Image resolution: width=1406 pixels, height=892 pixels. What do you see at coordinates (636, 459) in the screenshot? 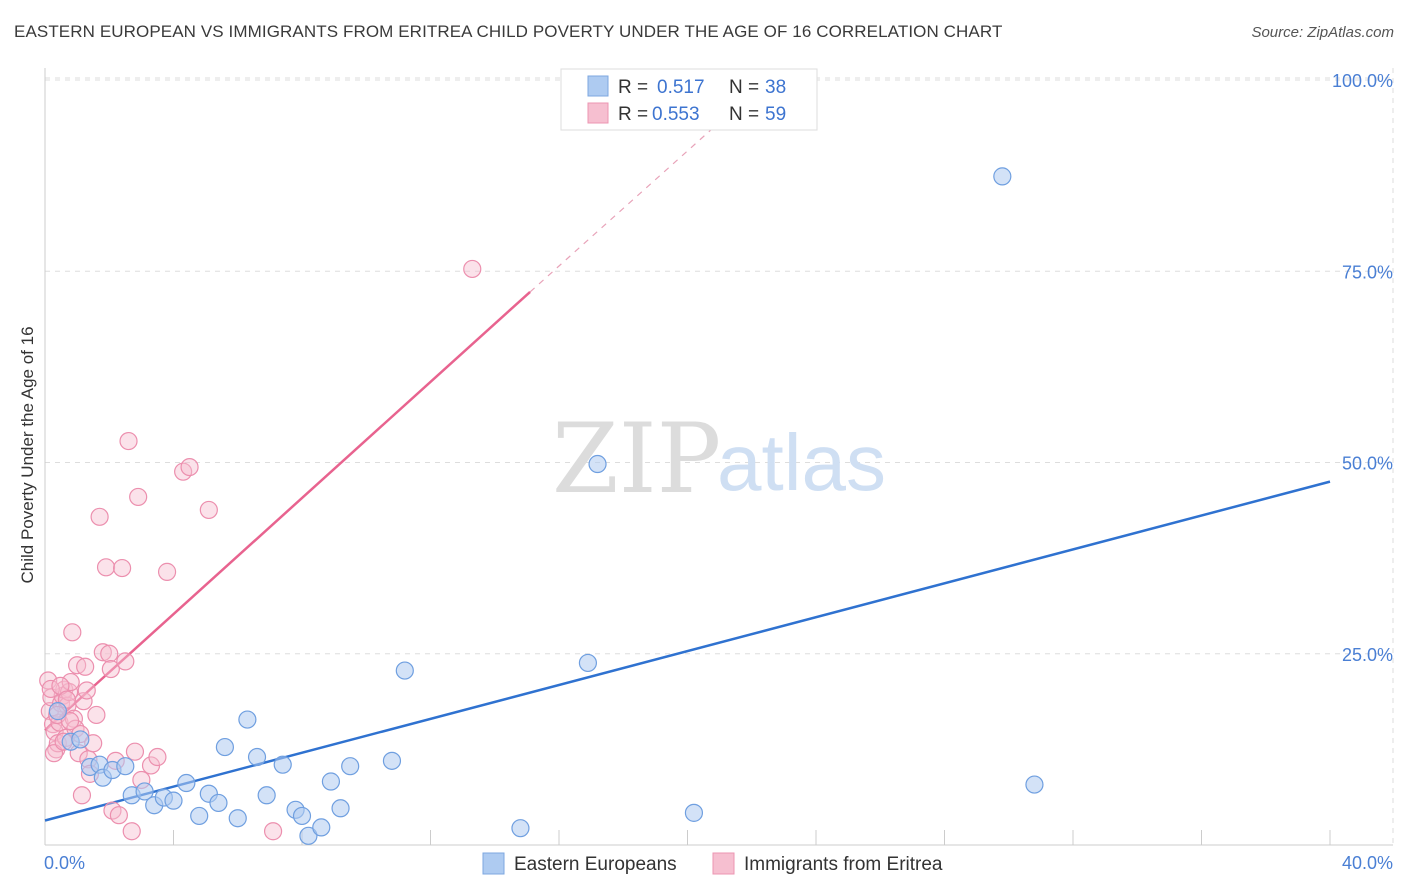
I see `watermark-zip: ZIP` at bounding box center [636, 459].